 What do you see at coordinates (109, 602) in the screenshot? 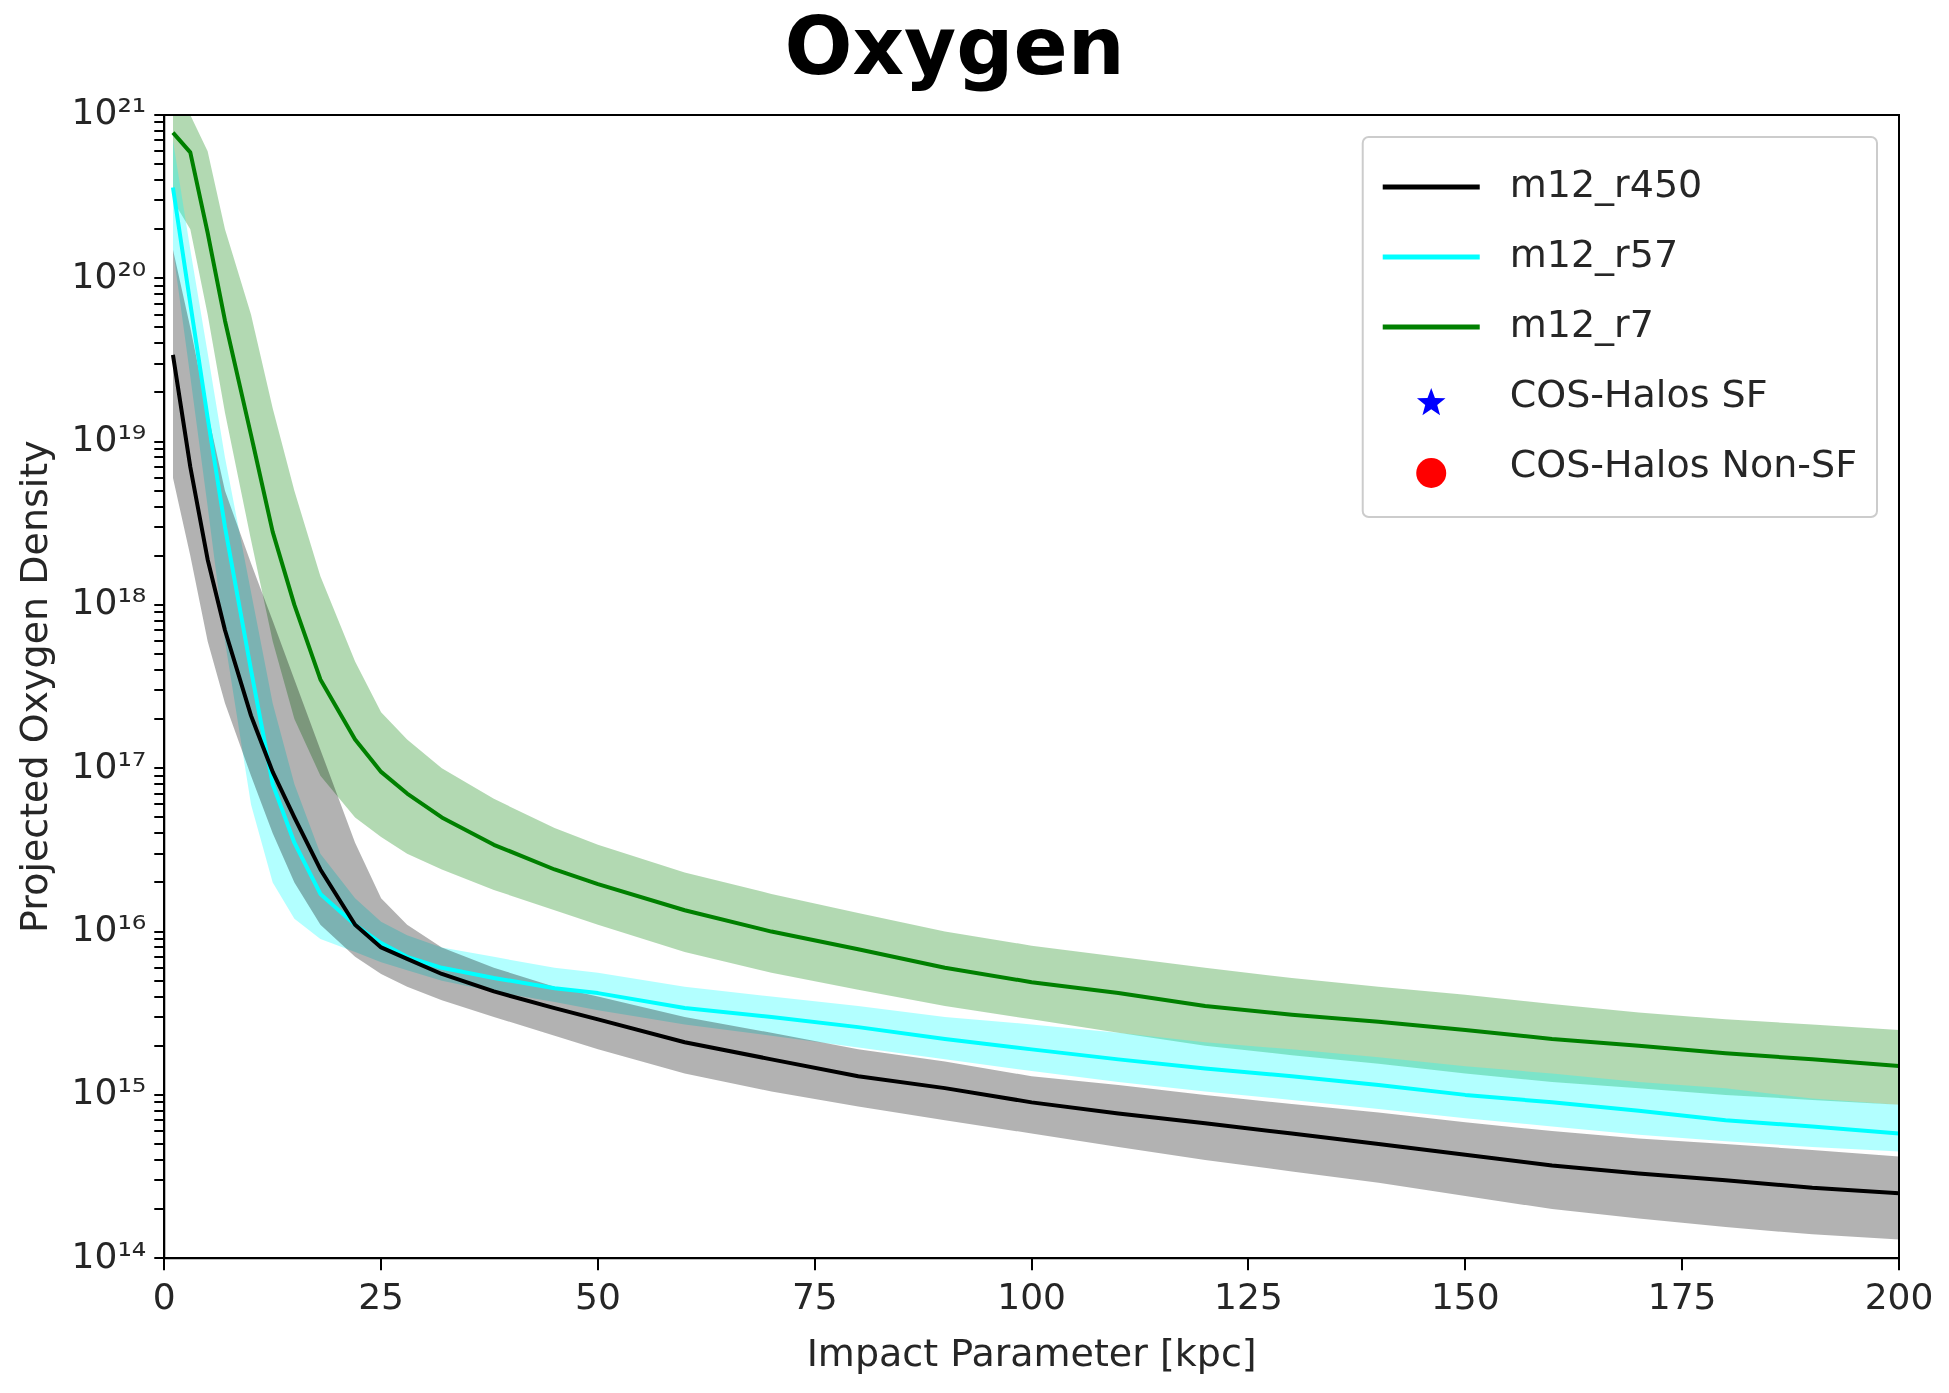
I see `y-tick-label: 10¹⁸` at bounding box center [109, 602].